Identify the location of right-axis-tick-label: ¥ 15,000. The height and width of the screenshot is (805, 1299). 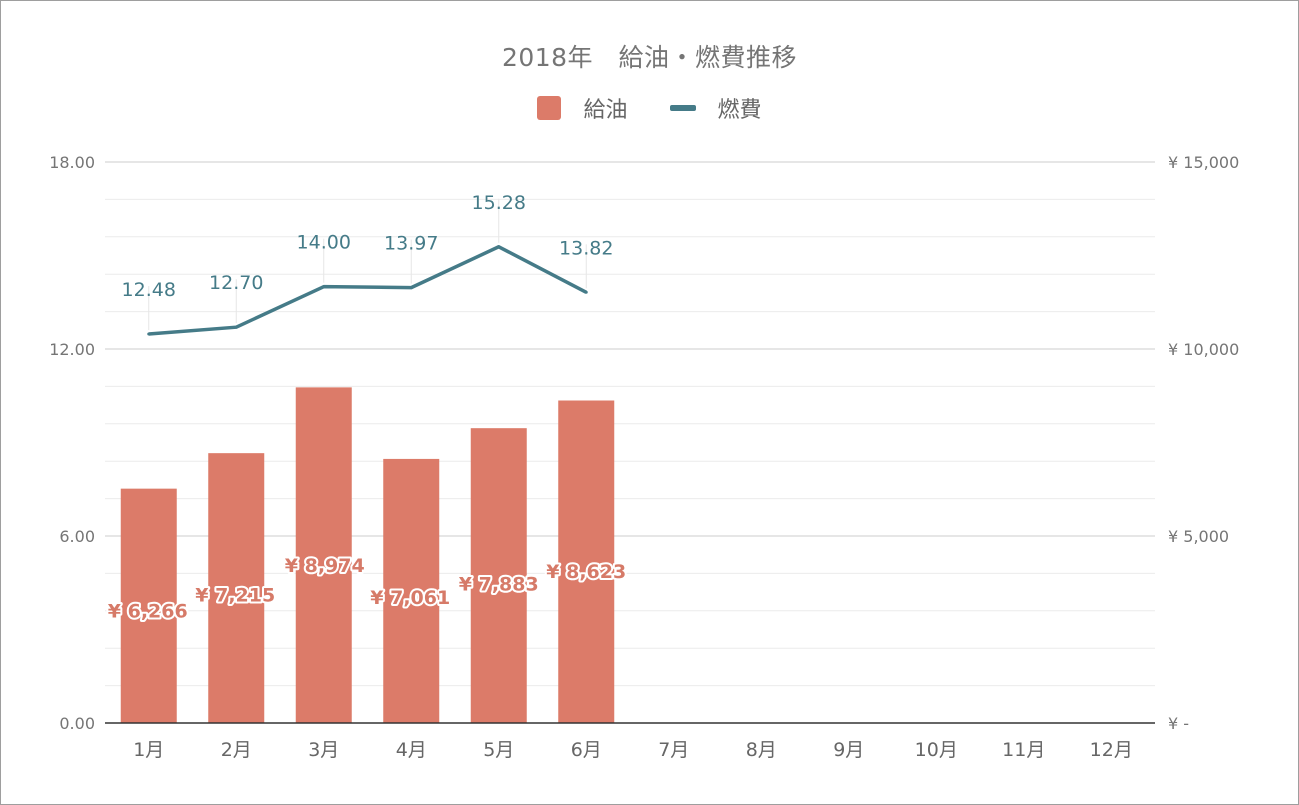
(1203, 162).